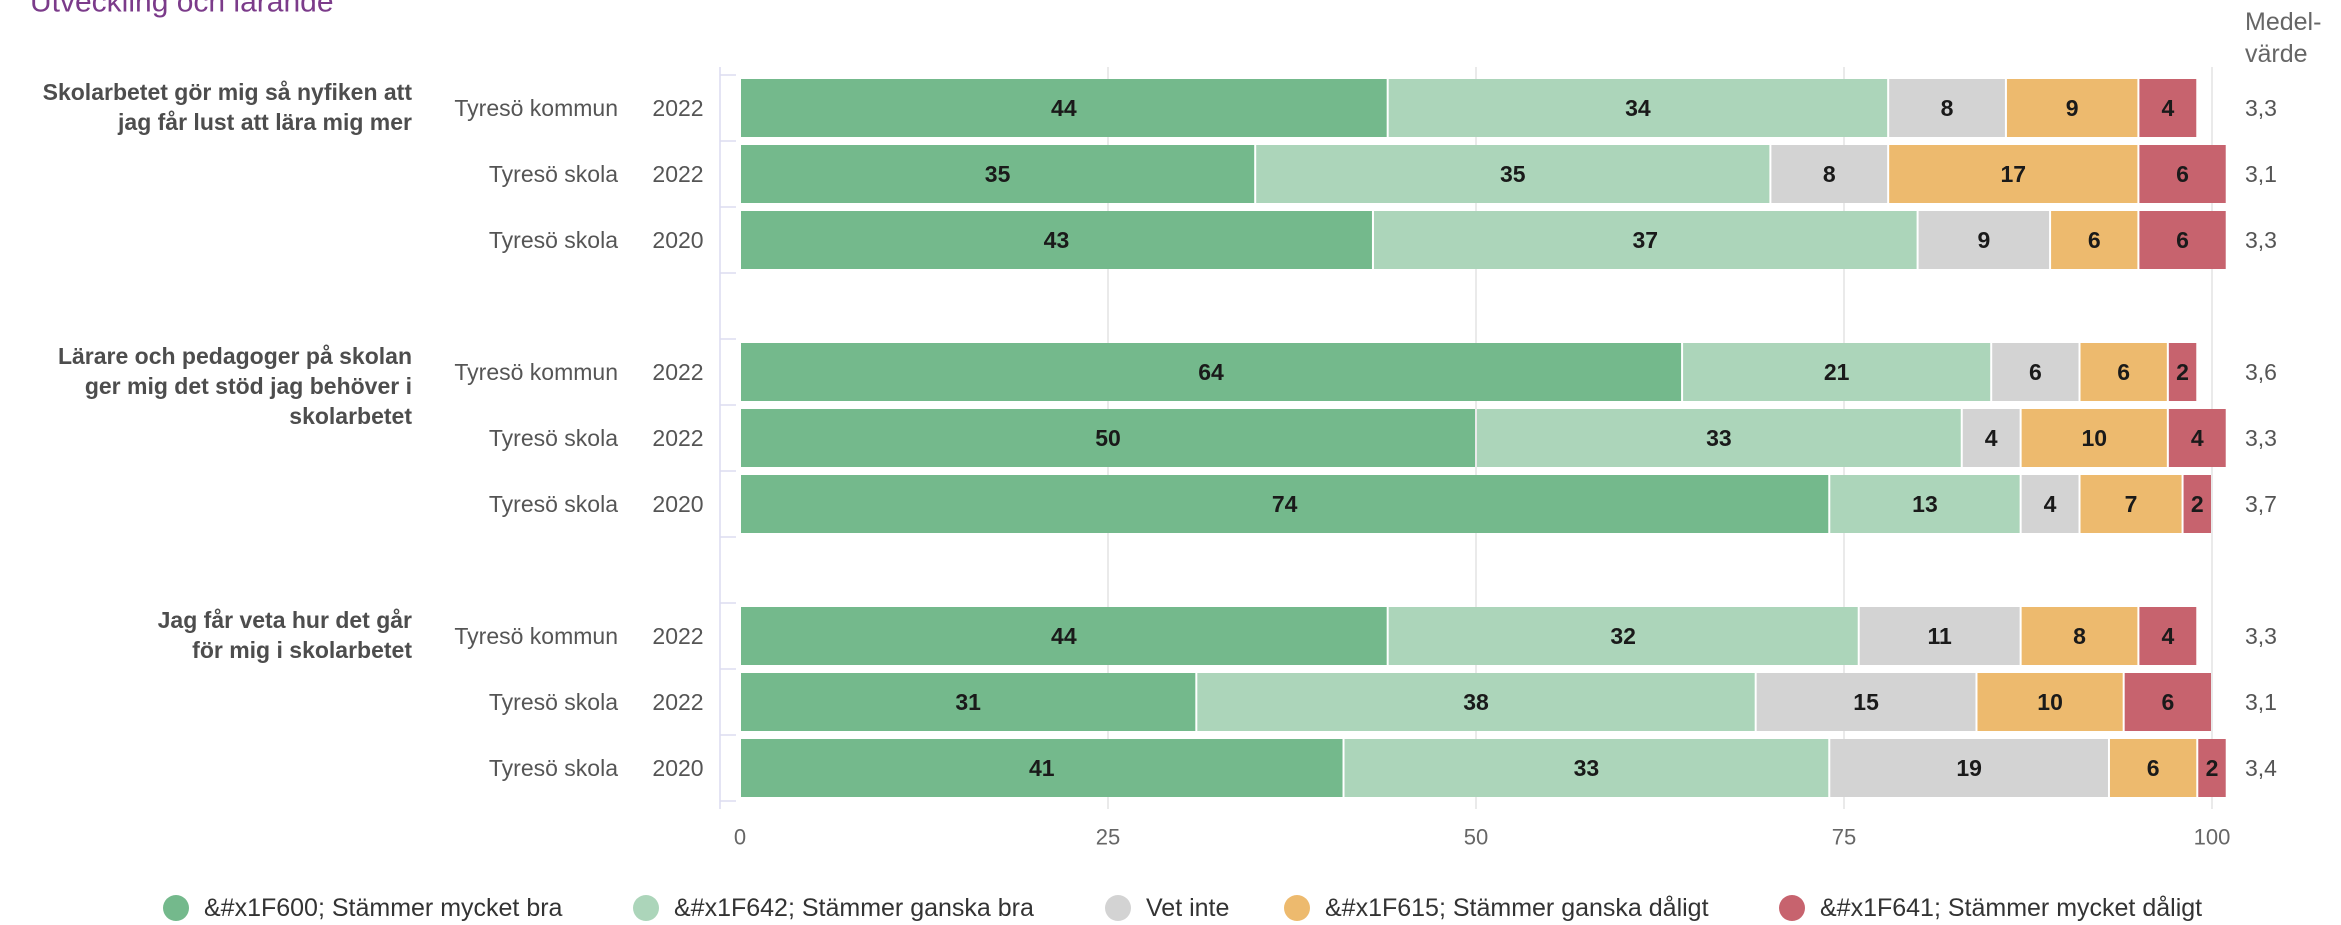 The image size is (2341, 925). Describe the element at coordinates (1476, 837) in the screenshot. I see `x-tick-label: 50` at that location.